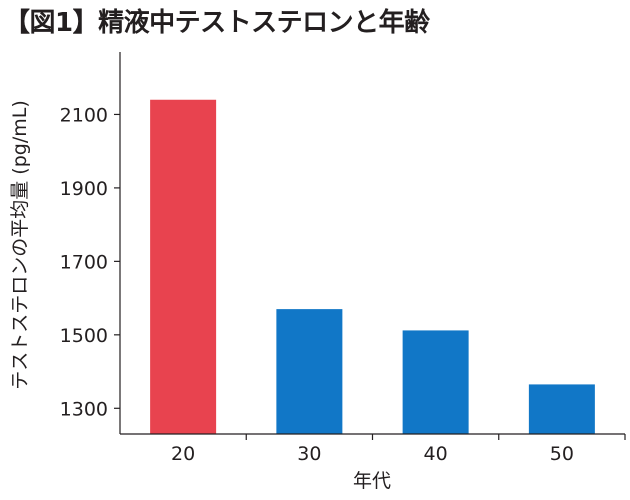 Image resolution: width=630 pixels, height=500 pixels. Describe the element at coordinates (84, 262) in the screenshot. I see `y-tick-label: 1700` at that location.